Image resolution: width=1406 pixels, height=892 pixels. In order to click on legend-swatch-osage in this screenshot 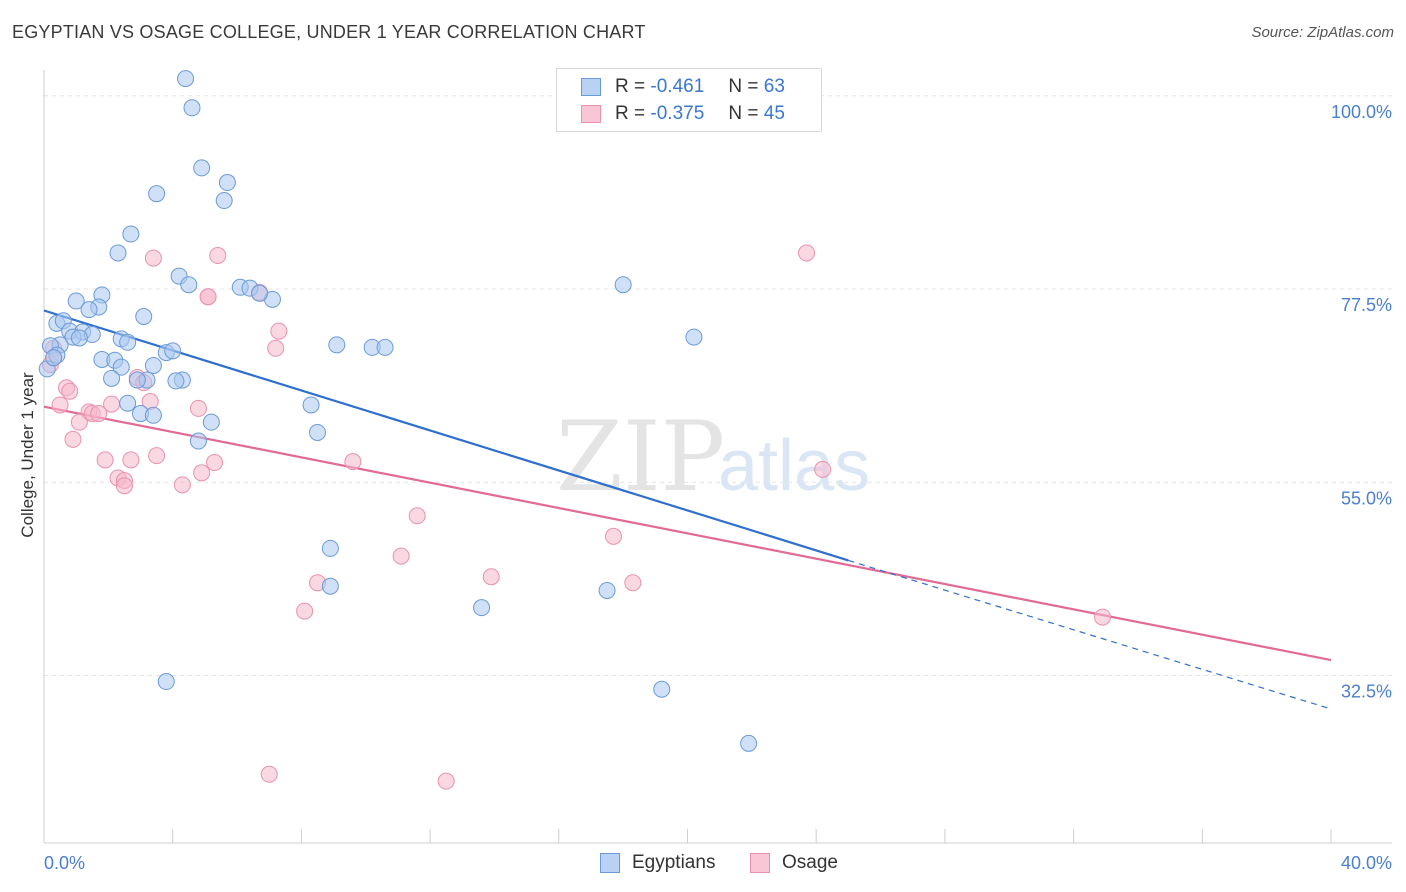, I will do `click(760, 863)`.